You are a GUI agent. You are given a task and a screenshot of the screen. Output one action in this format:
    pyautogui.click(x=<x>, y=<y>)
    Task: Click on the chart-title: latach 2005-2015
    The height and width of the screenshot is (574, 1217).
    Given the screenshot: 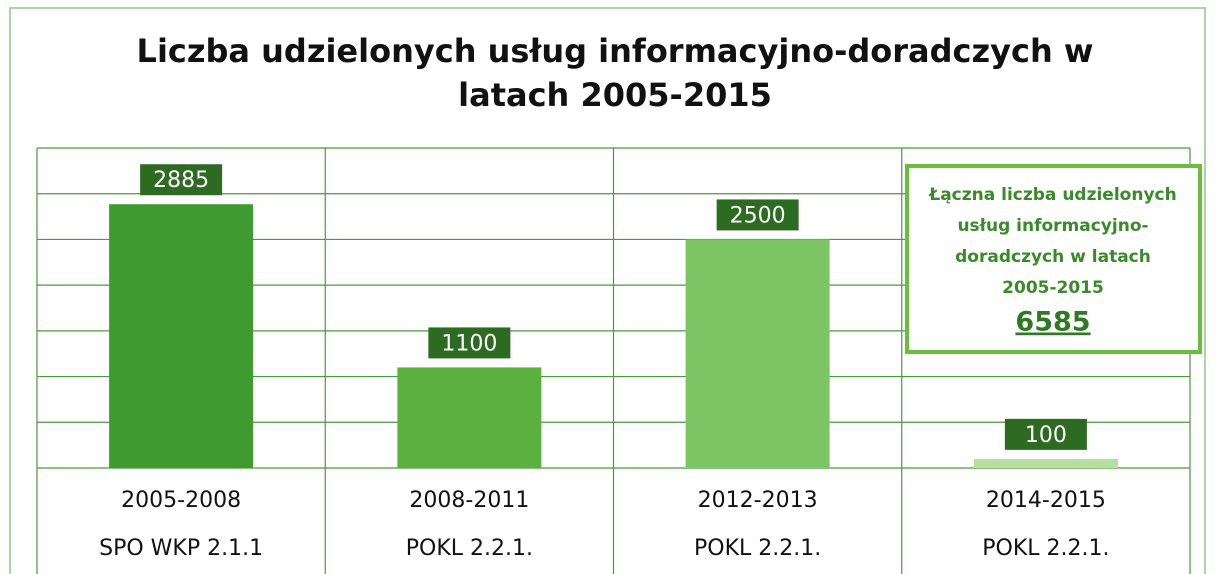 What is the action you would take?
    pyautogui.click(x=615, y=95)
    